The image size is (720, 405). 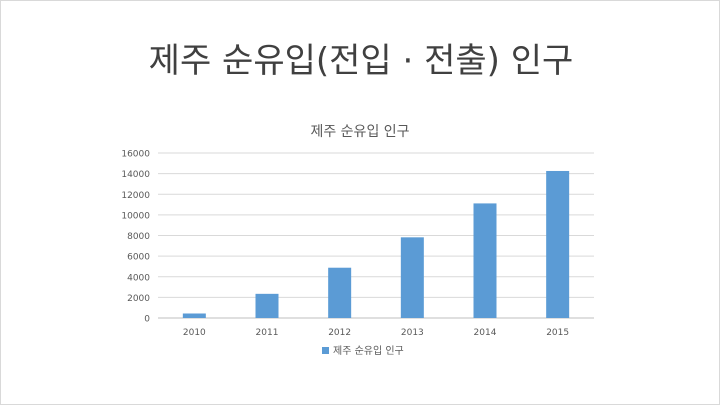 What do you see at coordinates (194, 315) in the screenshot?
I see `bar-2010` at bounding box center [194, 315].